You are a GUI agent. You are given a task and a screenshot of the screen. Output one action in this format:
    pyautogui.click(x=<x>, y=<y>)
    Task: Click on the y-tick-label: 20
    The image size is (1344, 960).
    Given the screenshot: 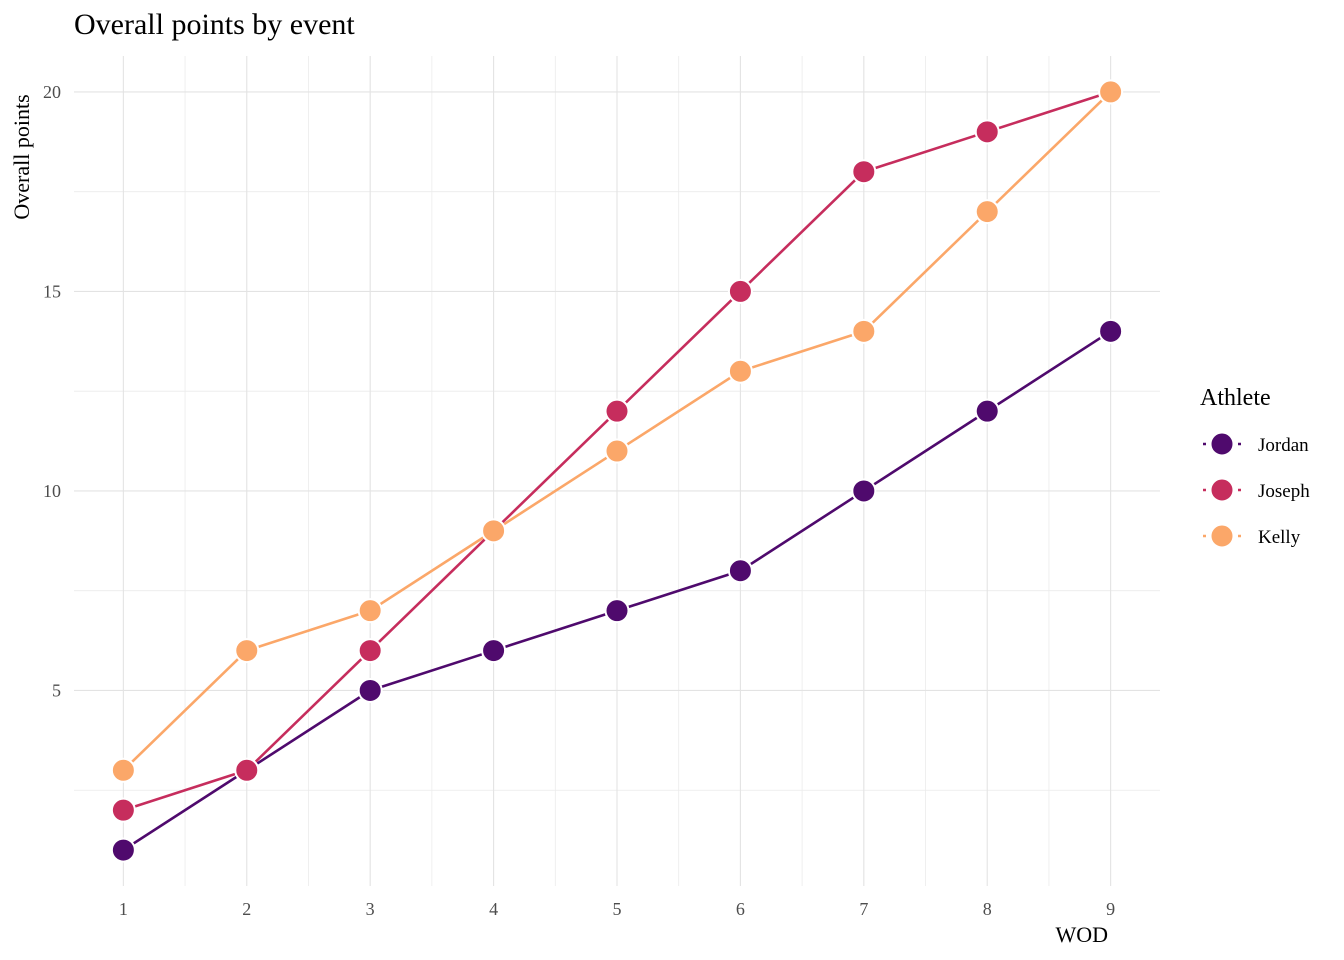 What is the action you would take?
    pyautogui.click(x=52, y=92)
    